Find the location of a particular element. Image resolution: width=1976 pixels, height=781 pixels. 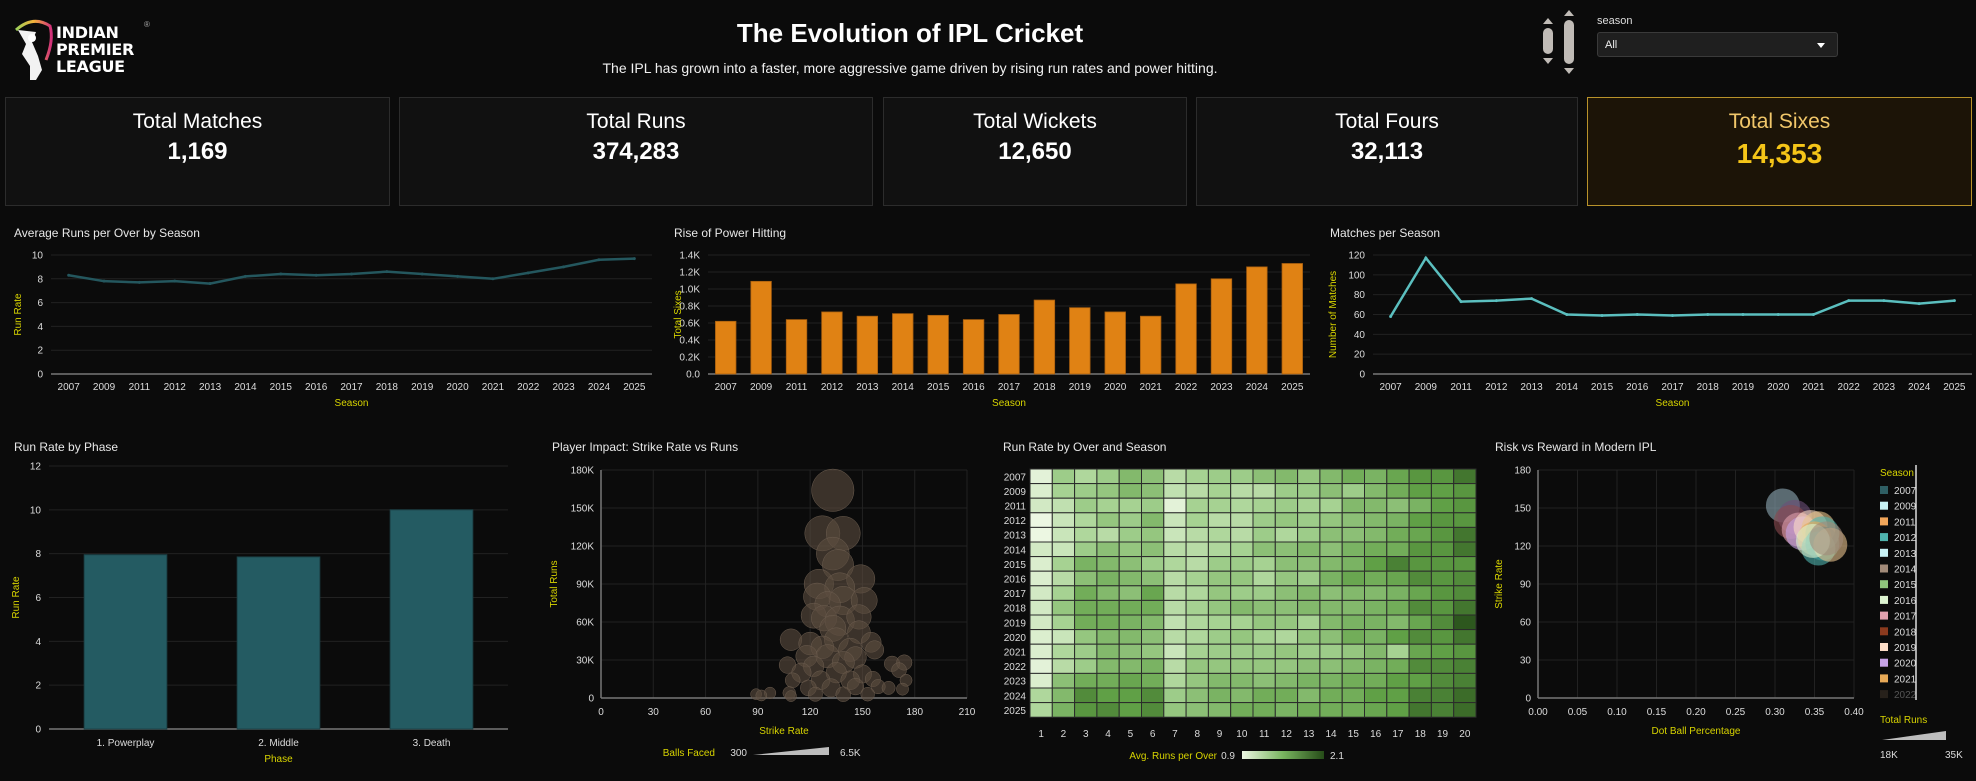

x-tick-label: 150 is located at coordinates (862, 712).